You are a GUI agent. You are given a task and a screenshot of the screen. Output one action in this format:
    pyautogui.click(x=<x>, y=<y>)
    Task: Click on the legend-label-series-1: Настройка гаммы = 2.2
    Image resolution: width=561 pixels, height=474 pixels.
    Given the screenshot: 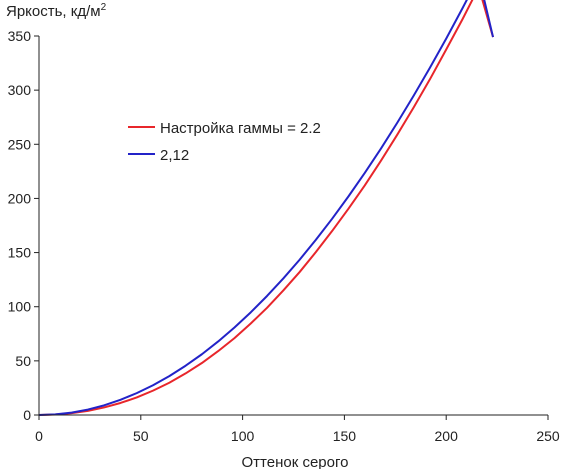 What is the action you would take?
    pyautogui.click(x=240, y=128)
    